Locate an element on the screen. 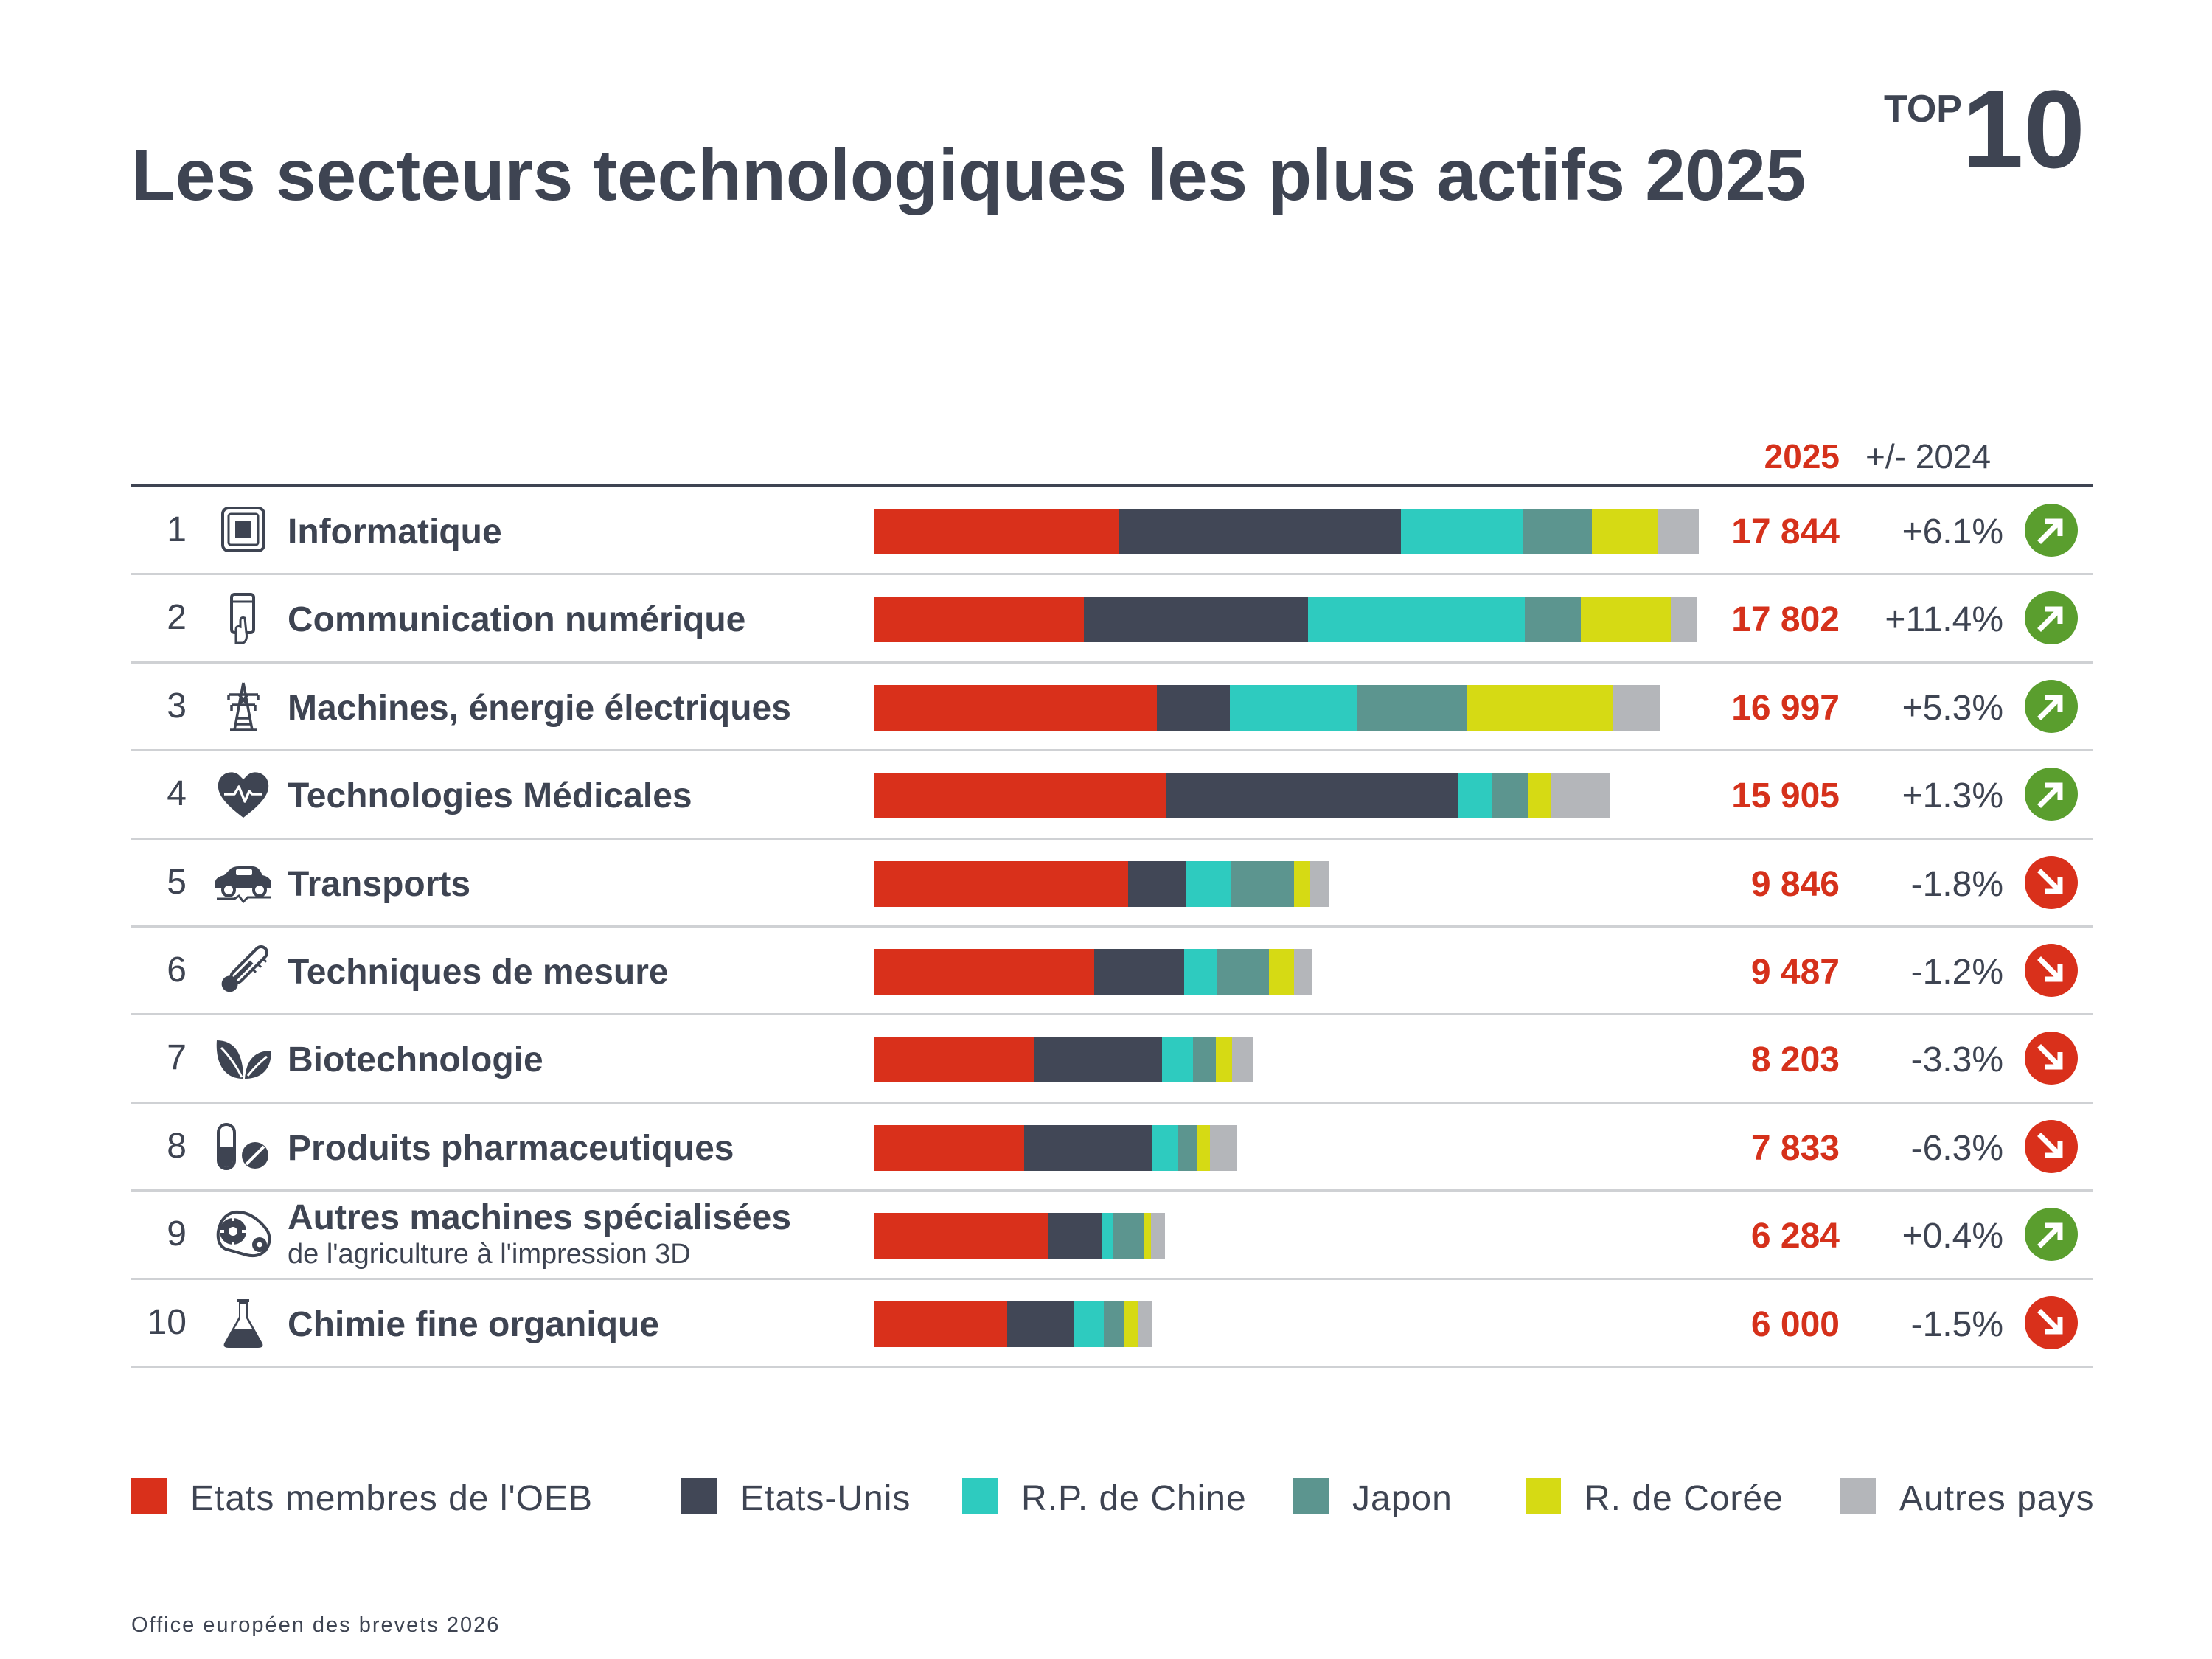 This screenshot has width=2212, height=1659. change-vs-2024: +0.4% is located at coordinates (1952, 1236).